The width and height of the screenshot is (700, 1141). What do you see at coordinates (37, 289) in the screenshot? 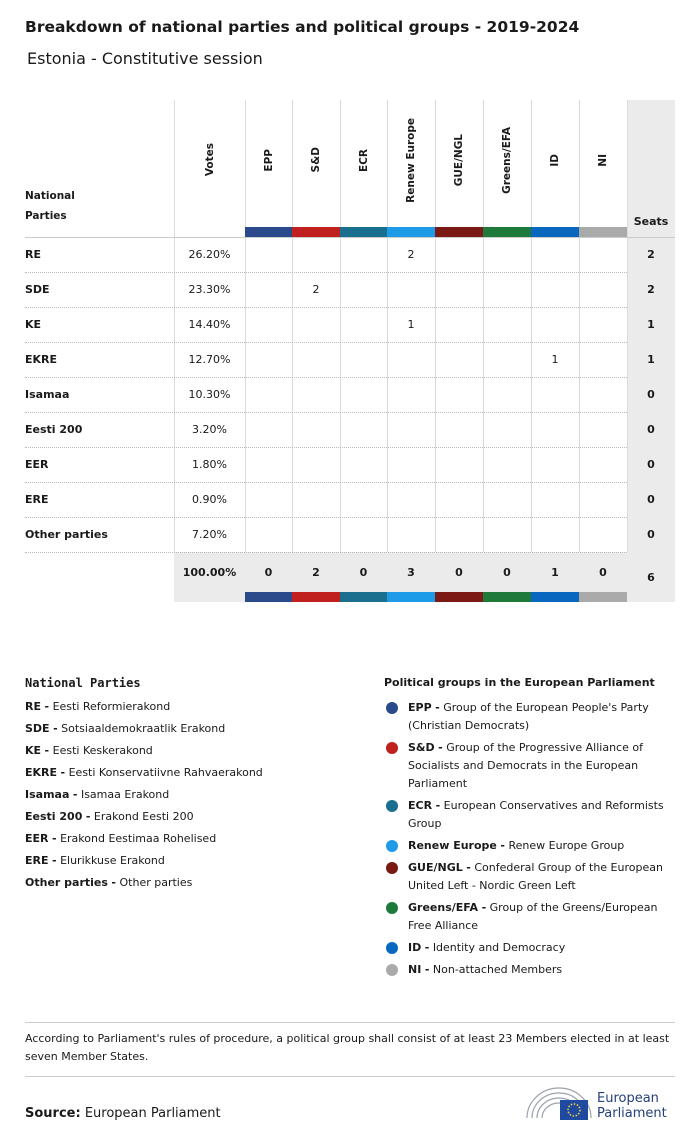
I see `party-name: SDE` at bounding box center [37, 289].